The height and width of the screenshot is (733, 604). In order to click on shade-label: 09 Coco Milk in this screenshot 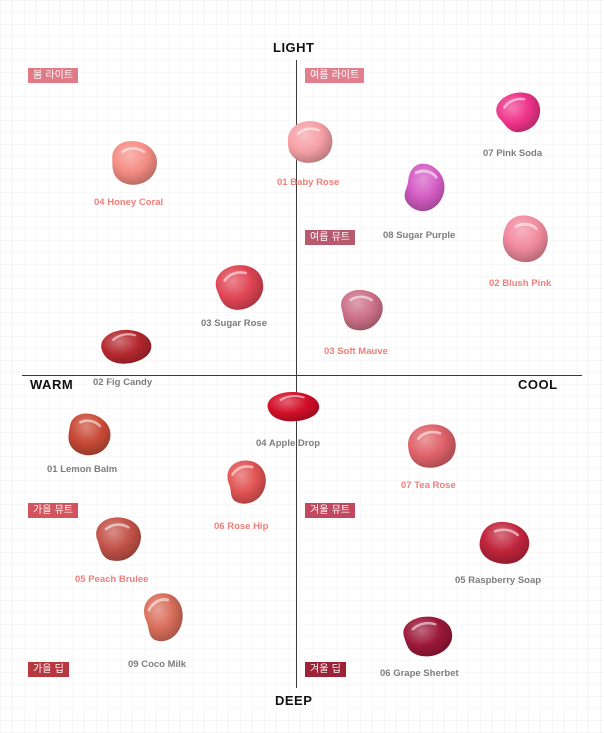, I will do `click(157, 664)`.